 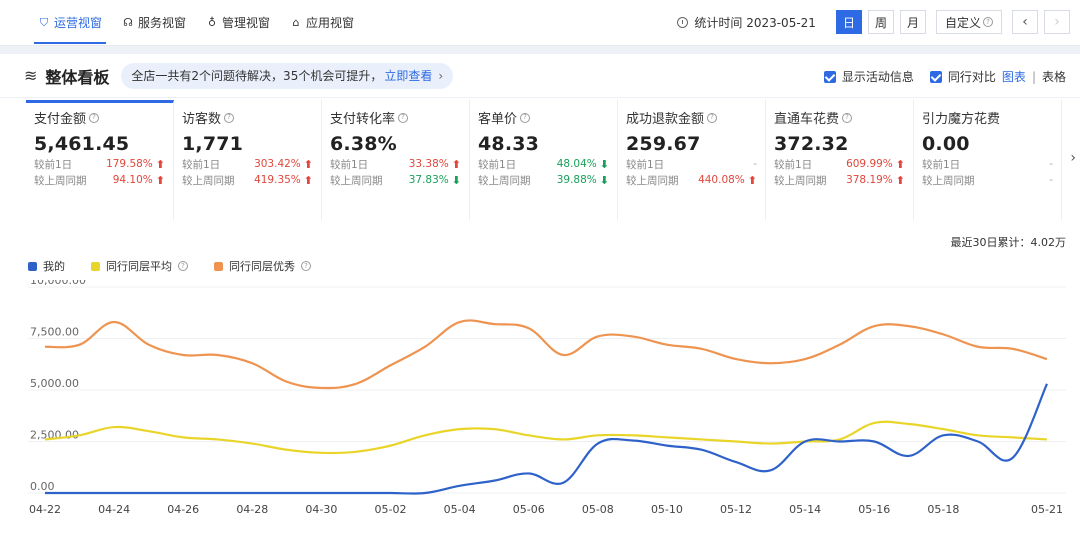 What do you see at coordinates (943, 509) in the screenshot?
I see `x-tick-label: 05-18` at bounding box center [943, 509].